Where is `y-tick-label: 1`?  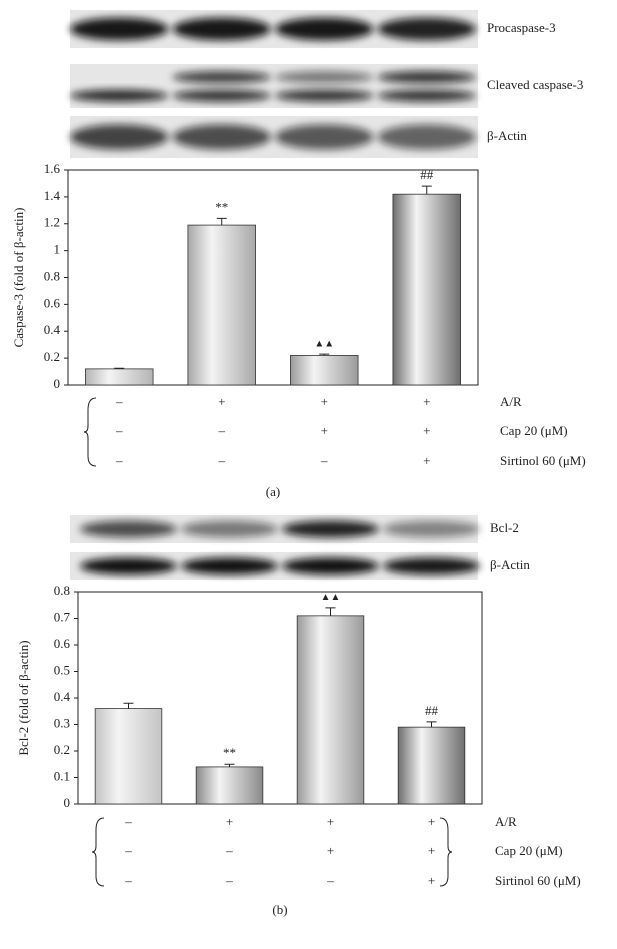
y-tick-label: 1 is located at coordinates (57, 249).